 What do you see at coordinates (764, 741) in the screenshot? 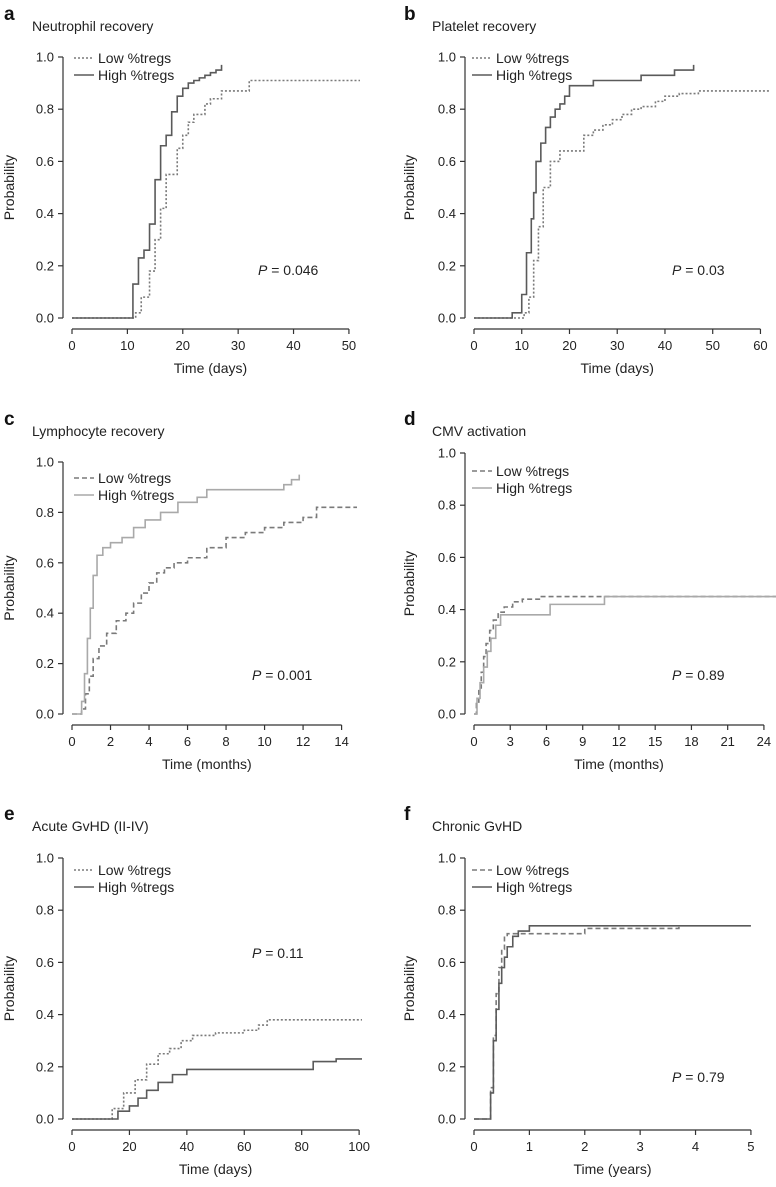
I see `x-tick-label: 24` at bounding box center [764, 741].